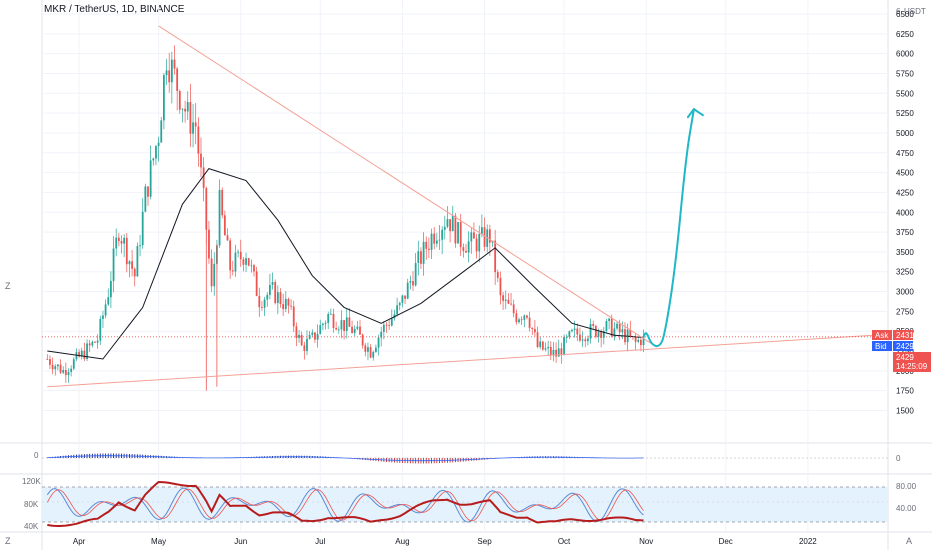 Image resolution: width=932 pixels, height=550 pixels. Describe the element at coordinates (905, 173) in the screenshot. I see `price-label: 4500` at that location.